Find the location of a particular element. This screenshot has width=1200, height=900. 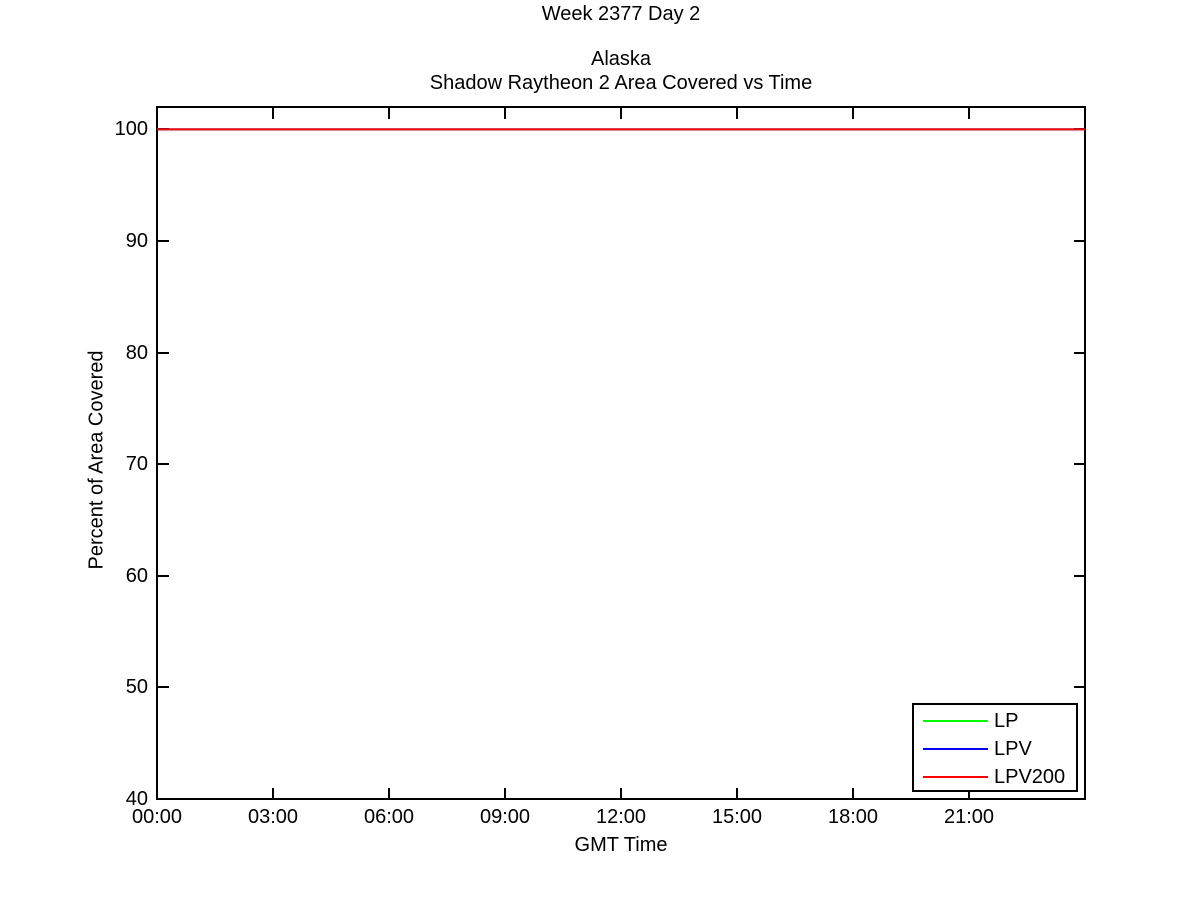

x-tick-label: 21:00 is located at coordinates (969, 817).